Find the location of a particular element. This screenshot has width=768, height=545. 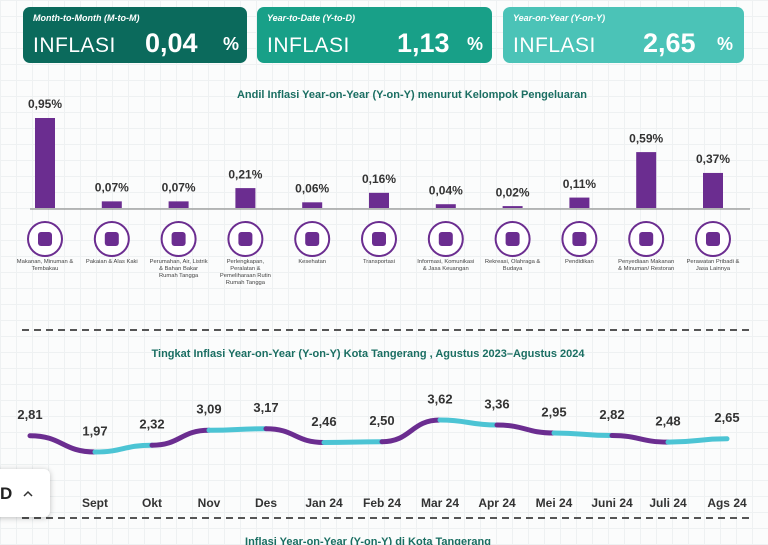

card-value: 0,04 is located at coordinates (171, 43).